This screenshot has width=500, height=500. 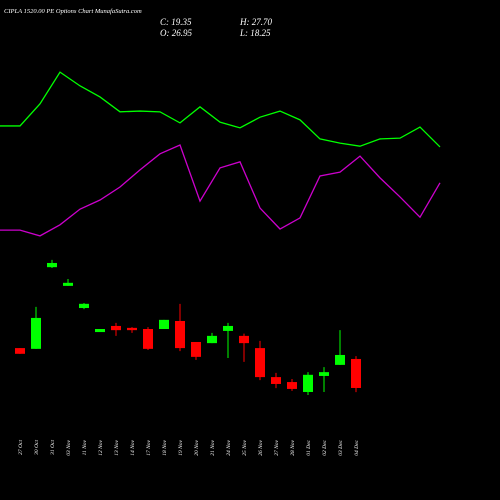 What do you see at coordinates (245, 447) in the screenshot?
I see `x-tick-label: 25 Nov` at bounding box center [245, 447].